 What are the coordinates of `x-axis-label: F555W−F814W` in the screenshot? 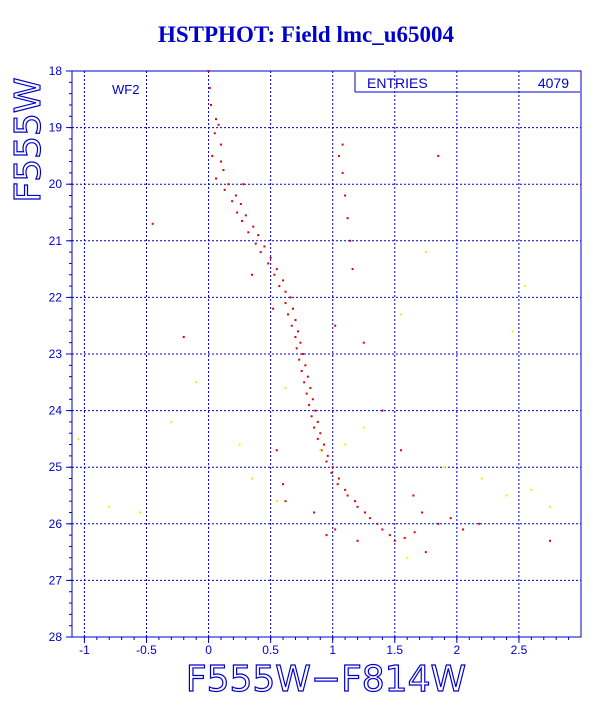 It's located at (326, 679).